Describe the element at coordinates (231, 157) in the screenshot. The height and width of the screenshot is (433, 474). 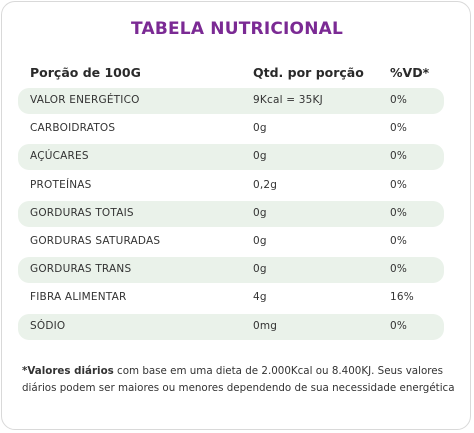
I see `table-row: AÇÚCARES 0g 0%` at that location.